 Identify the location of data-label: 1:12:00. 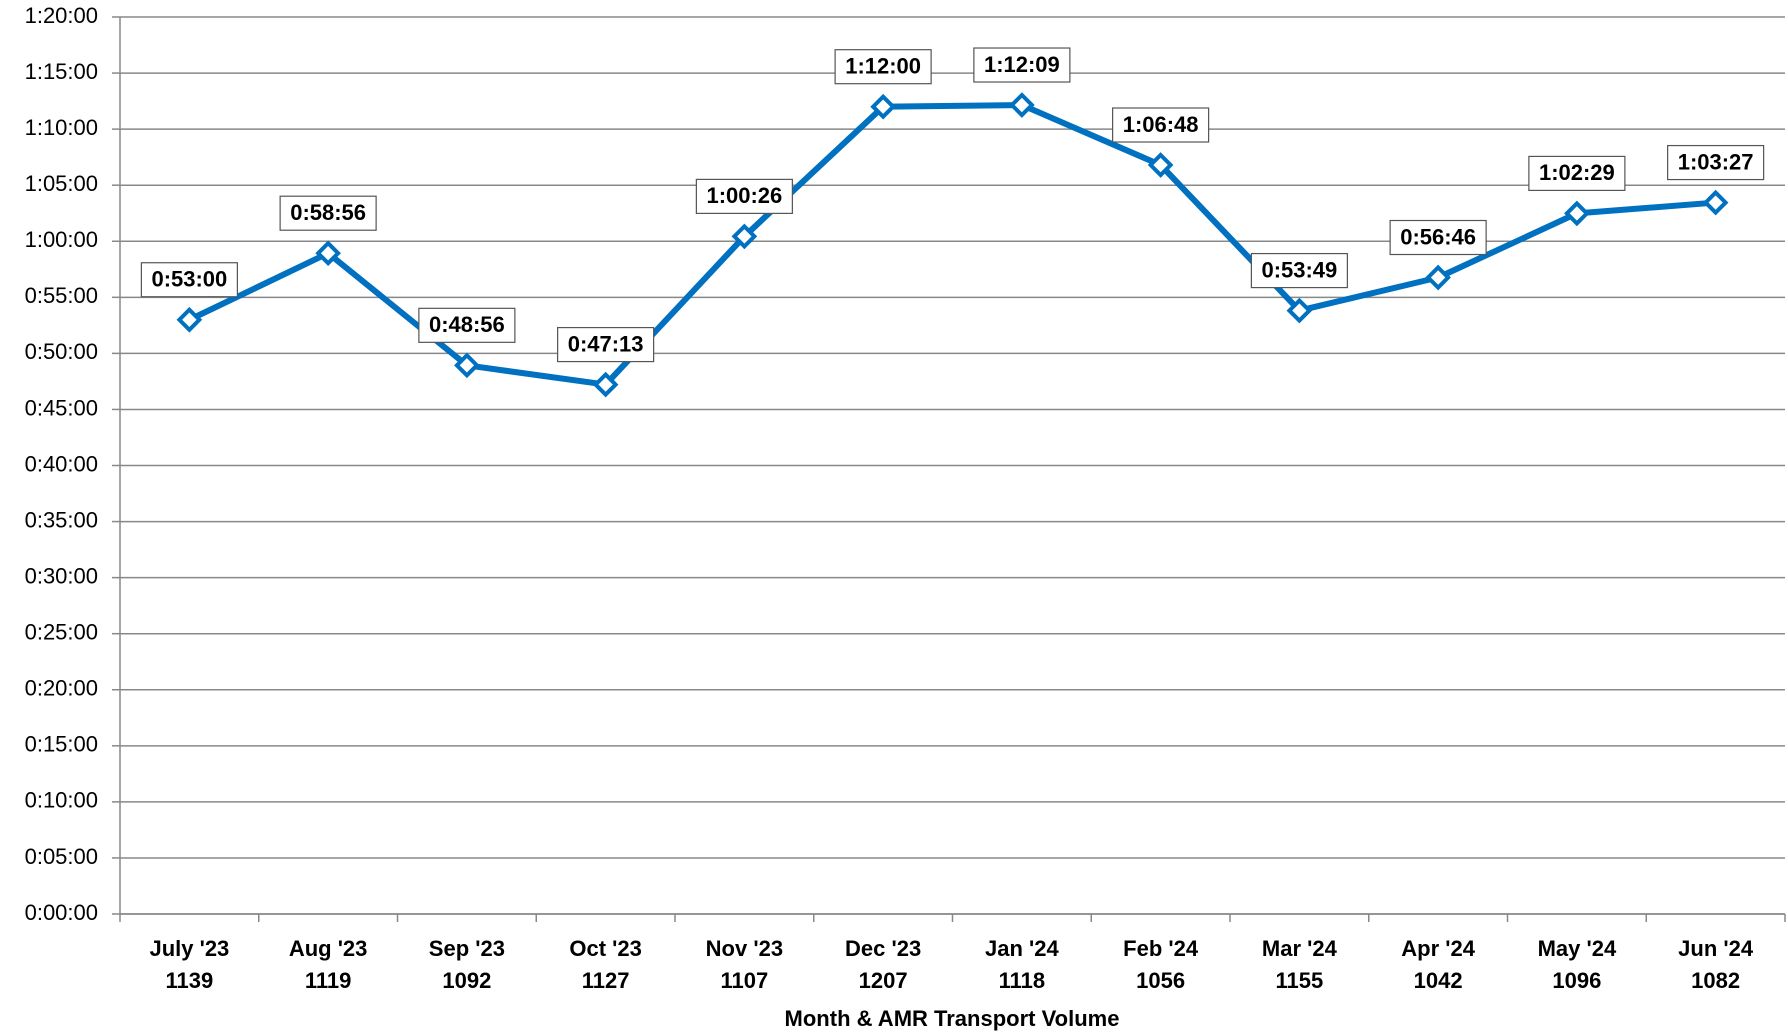
(883, 66).